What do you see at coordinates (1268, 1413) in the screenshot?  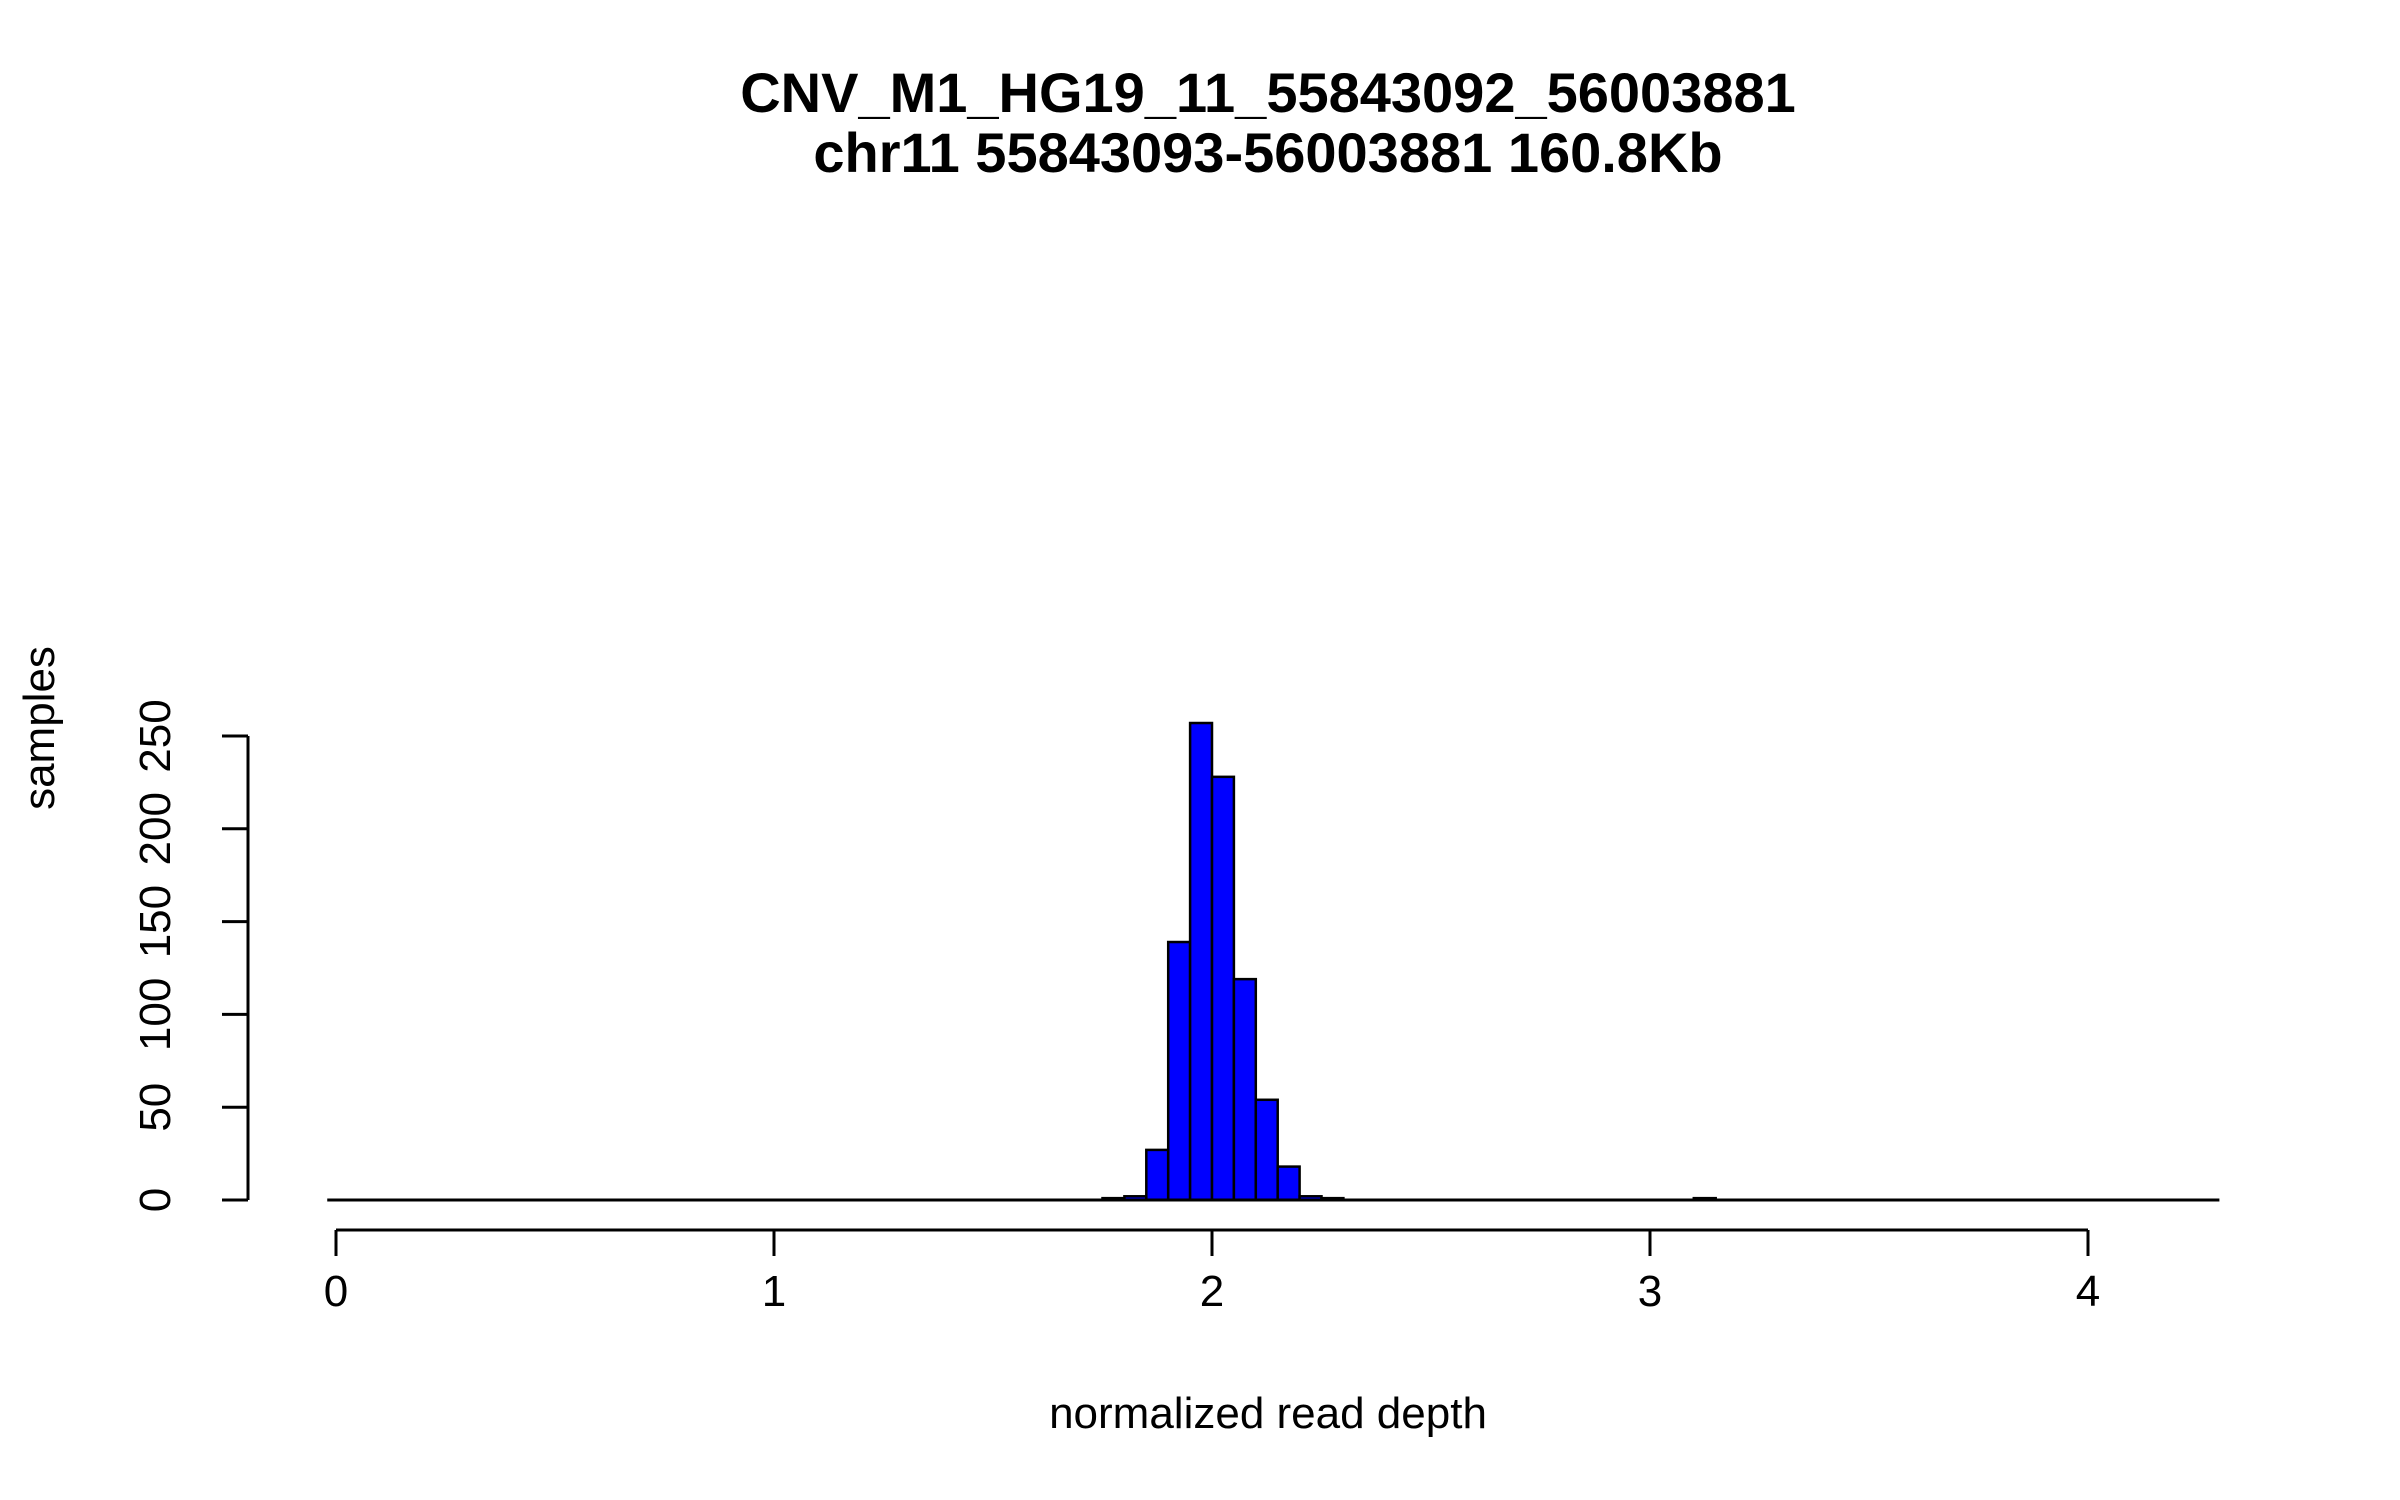 I see `x-axis-label: normalized read depth` at bounding box center [1268, 1413].